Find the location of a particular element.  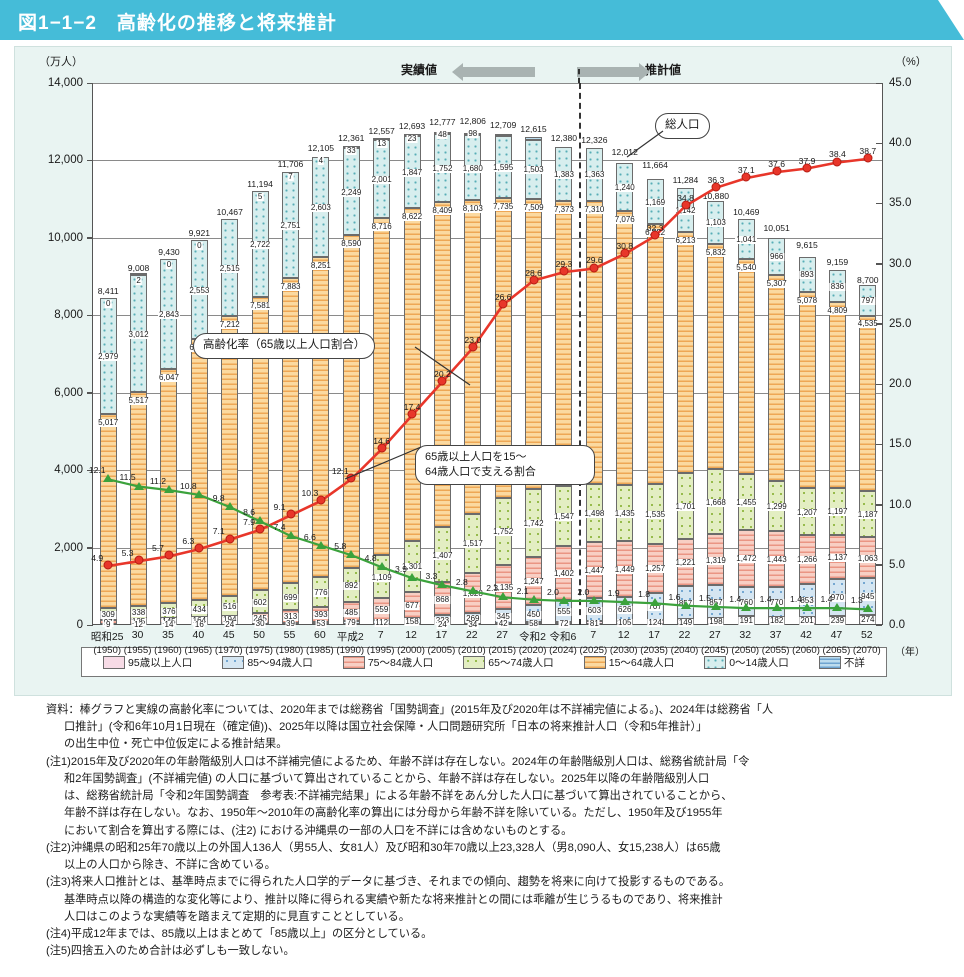

bar-total-label: 12,105 is located at coordinates (321, 148).